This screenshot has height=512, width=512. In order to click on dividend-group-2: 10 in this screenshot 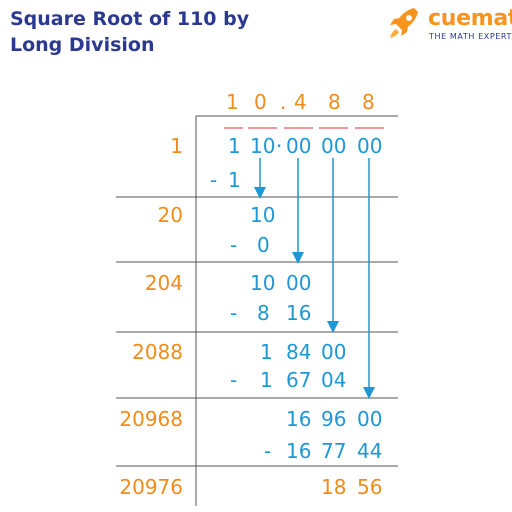, I will do `click(263, 146)`.